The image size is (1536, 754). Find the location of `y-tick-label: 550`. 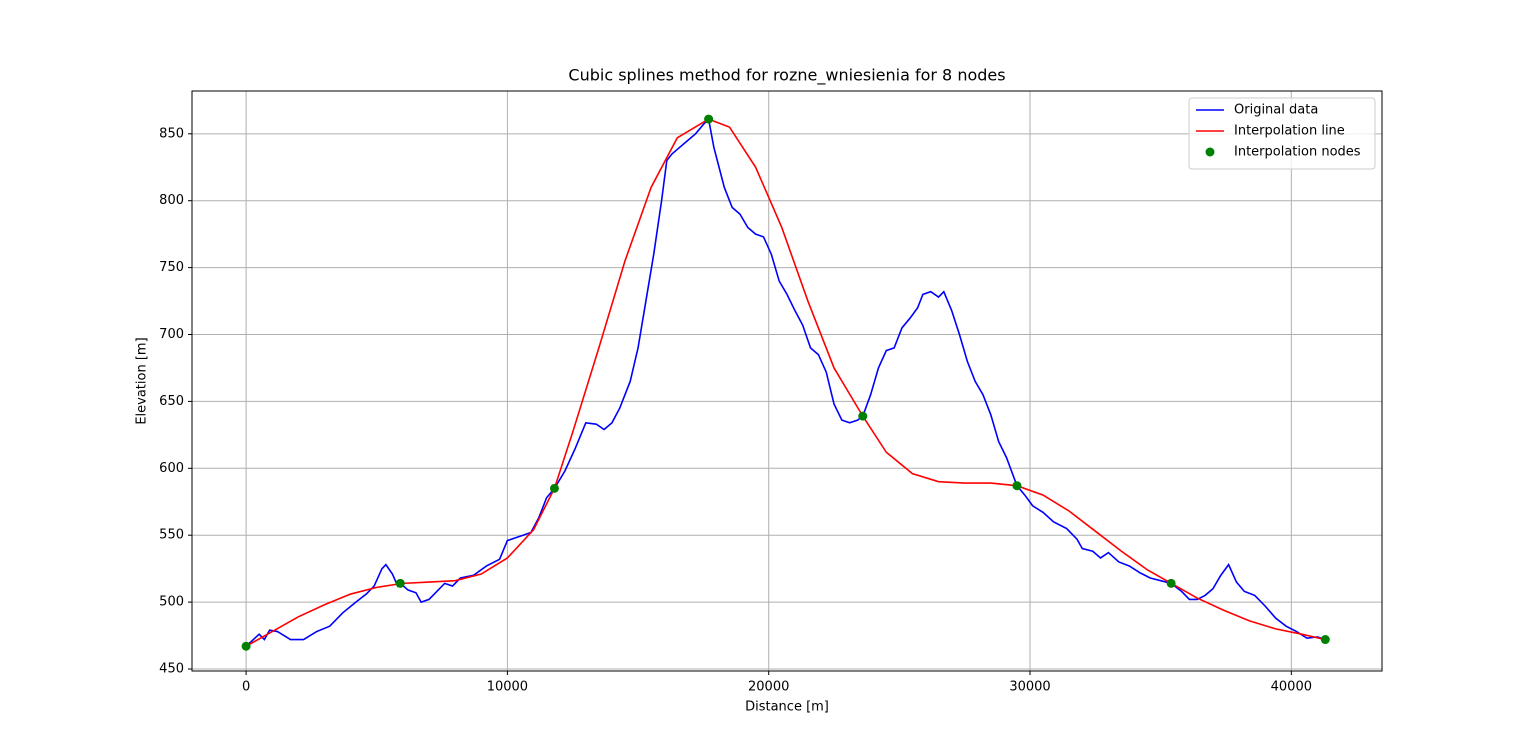

y-tick-label: 550 is located at coordinates (171, 535).